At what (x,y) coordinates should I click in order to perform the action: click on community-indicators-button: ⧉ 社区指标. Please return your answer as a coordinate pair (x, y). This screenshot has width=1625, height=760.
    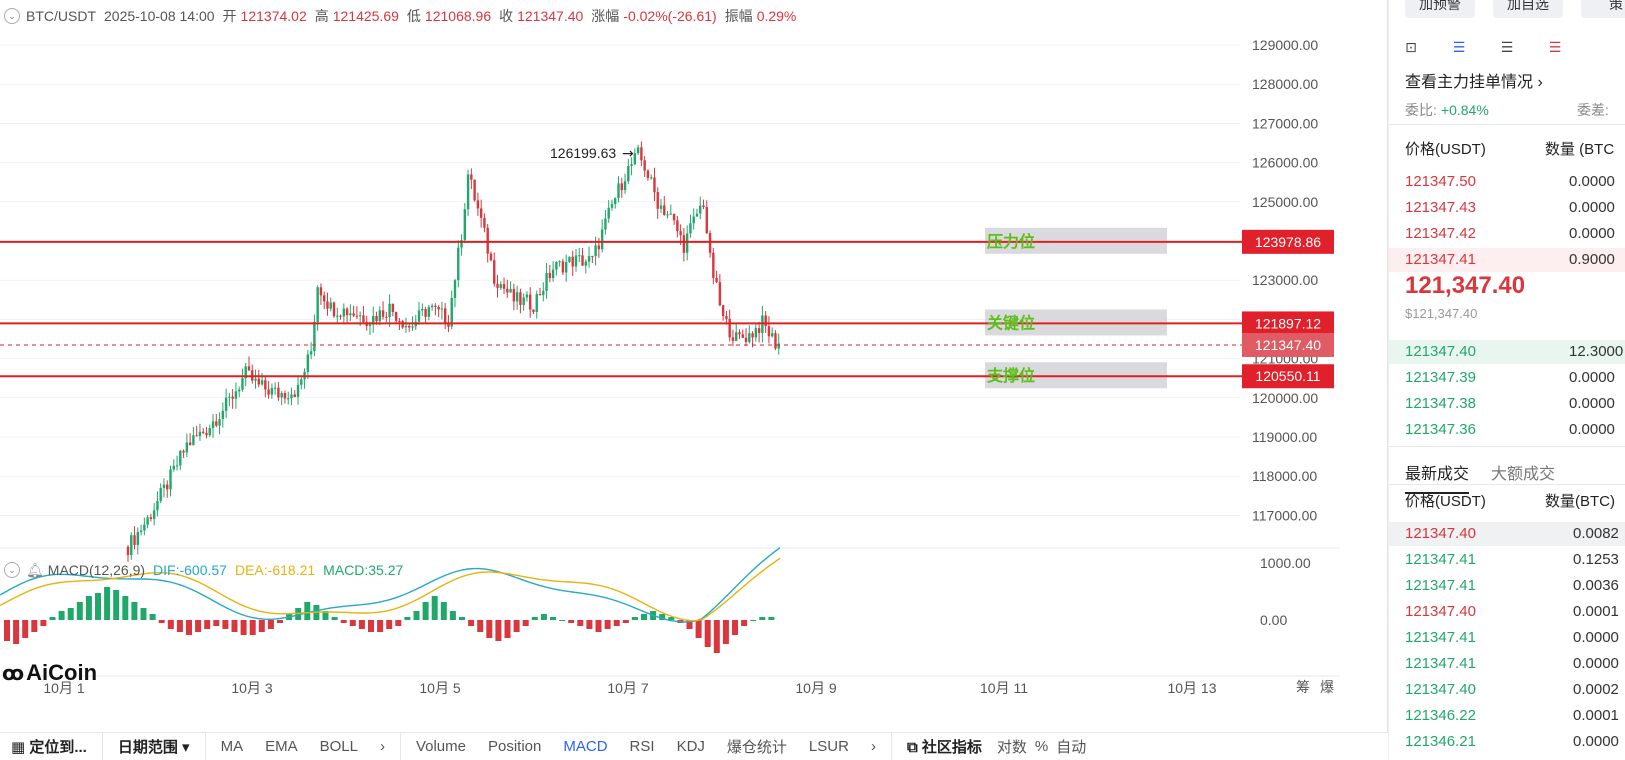
    Looking at the image, I should click on (944, 746).